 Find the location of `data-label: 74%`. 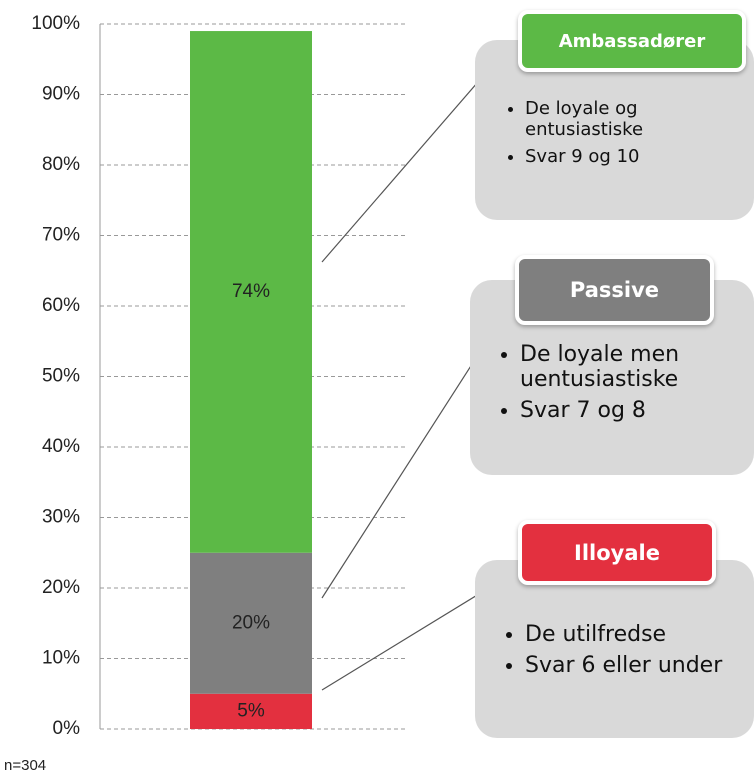

data-label: 74% is located at coordinates (251, 291).